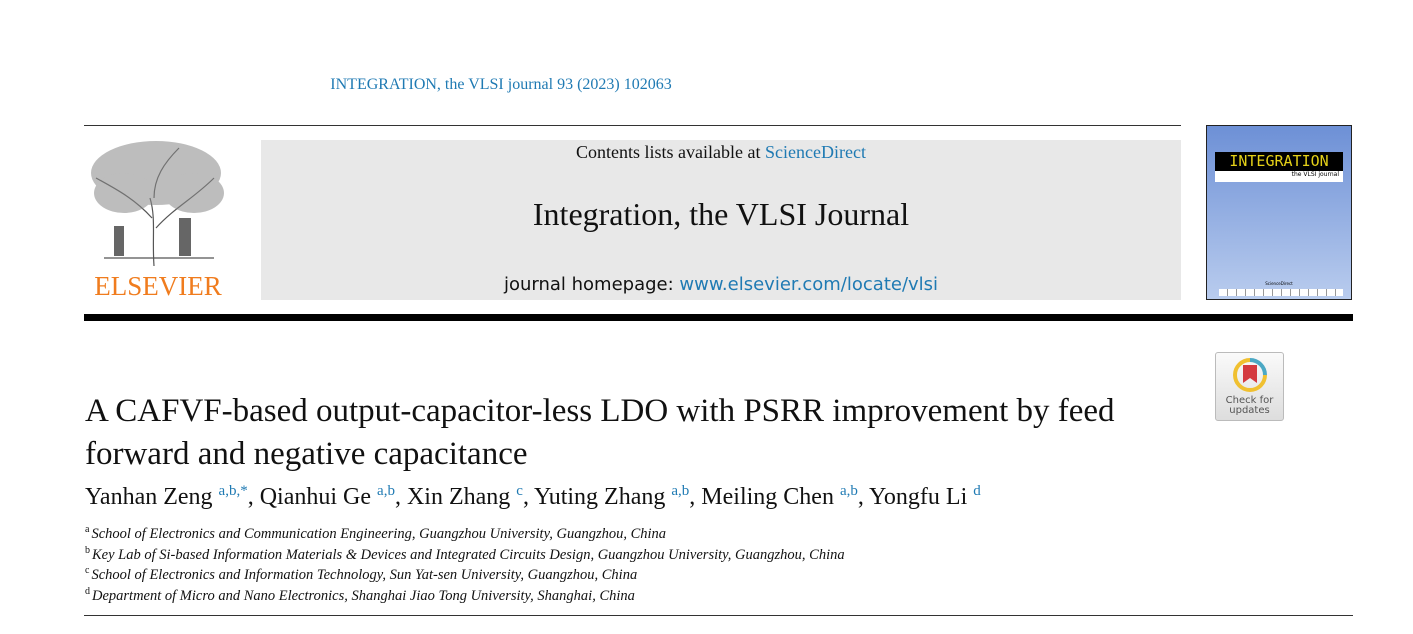  What do you see at coordinates (1279, 283) in the screenshot?
I see `cover-footer: ScienceDirect` at bounding box center [1279, 283].